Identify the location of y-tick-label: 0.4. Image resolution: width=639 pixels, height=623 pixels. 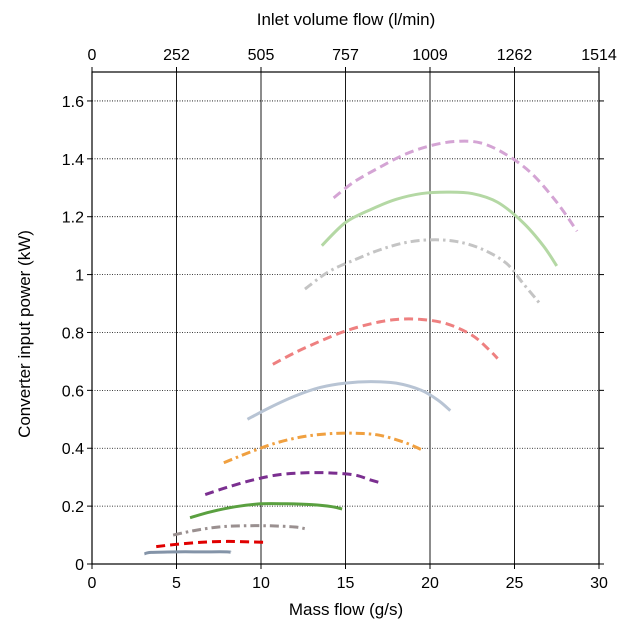
(73, 449).